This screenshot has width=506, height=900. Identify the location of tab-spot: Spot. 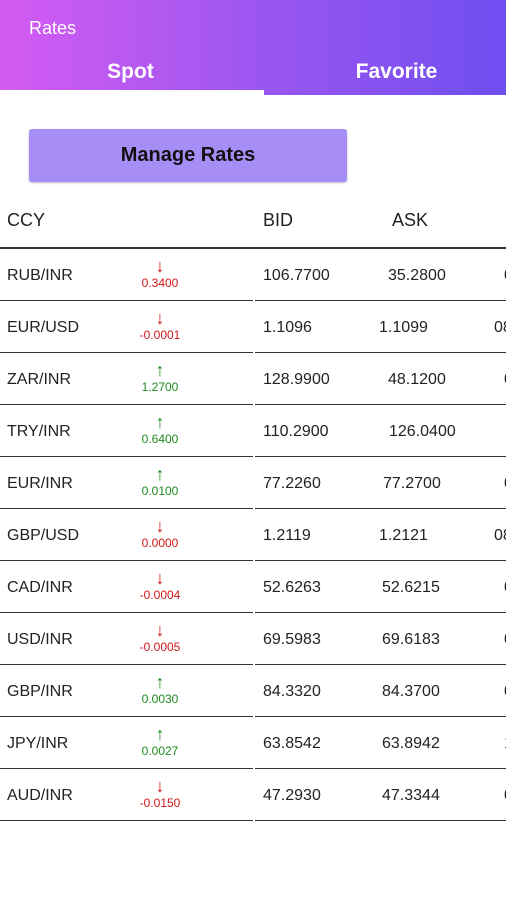
(130, 71).